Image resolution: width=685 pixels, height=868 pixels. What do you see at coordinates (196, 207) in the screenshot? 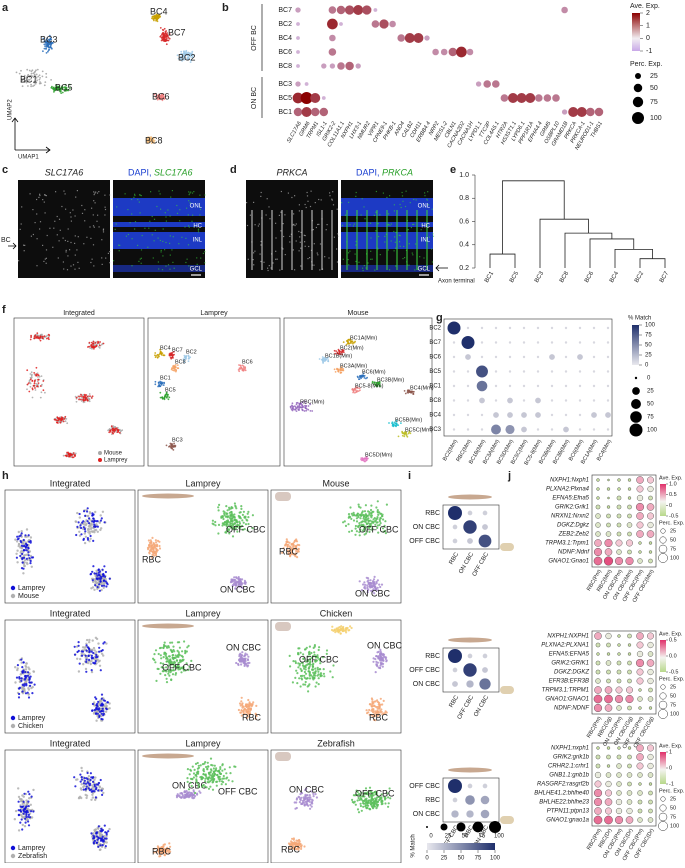
I see `layer-label: ONL` at bounding box center [196, 207].